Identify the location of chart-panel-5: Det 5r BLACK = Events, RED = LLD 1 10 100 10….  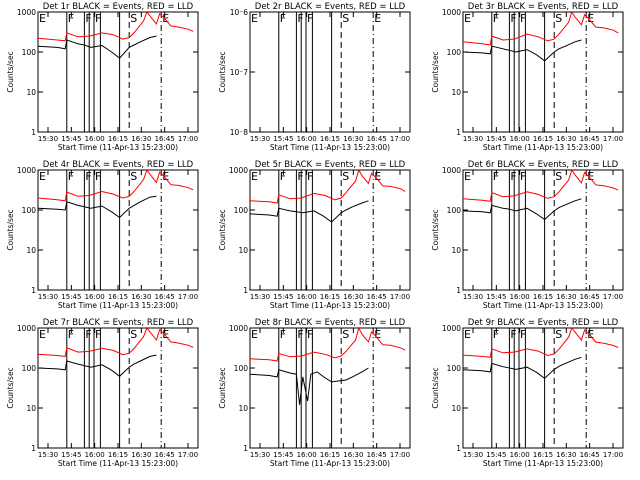
(314, 235).